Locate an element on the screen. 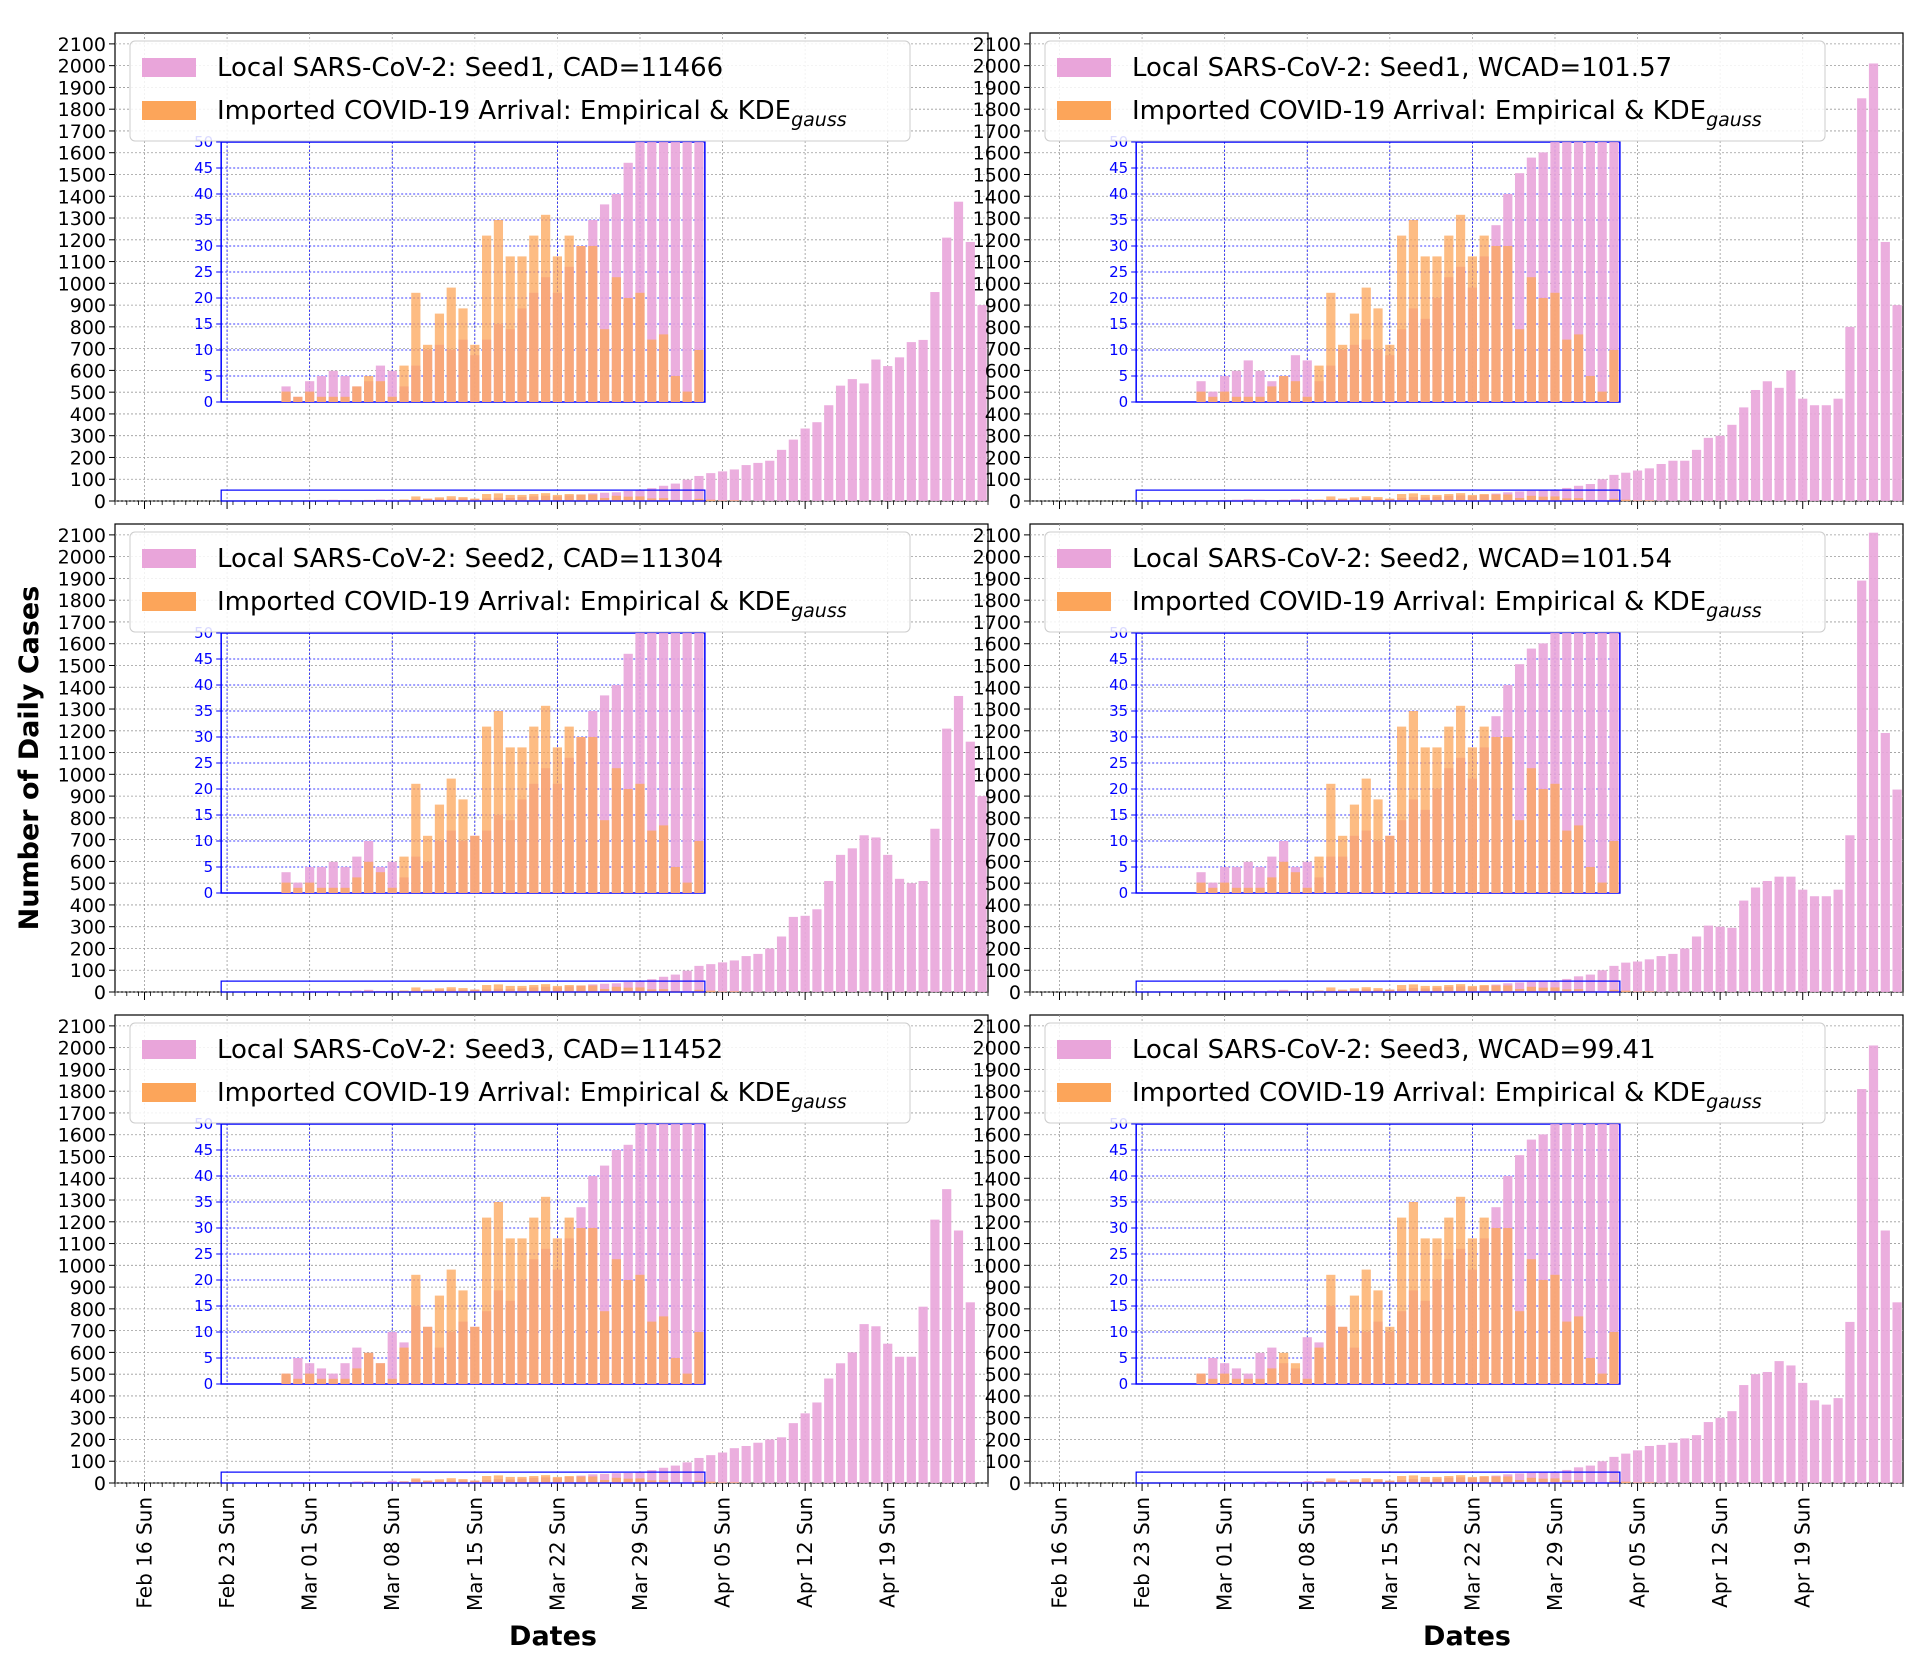 The image size is (1920, 1657). chart3-legend-imported-sub: gauss is located at coordinates (819, 611).